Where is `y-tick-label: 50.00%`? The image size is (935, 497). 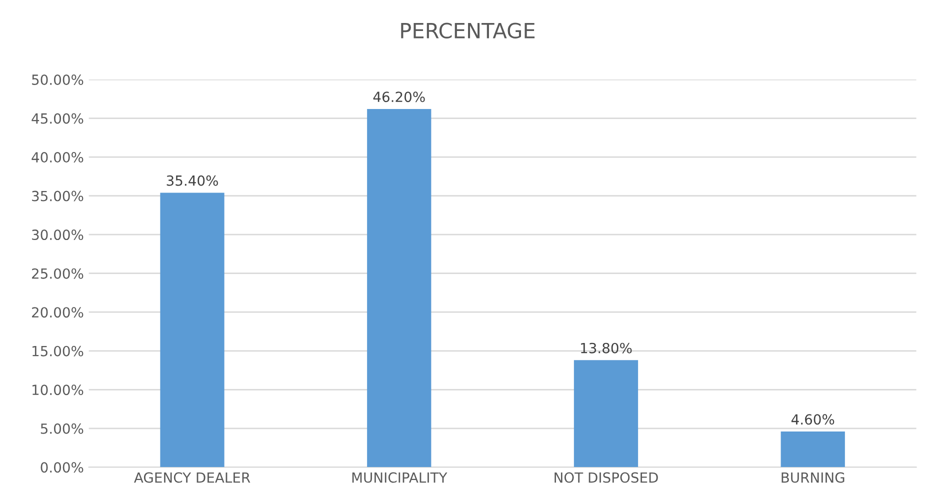 y-tick-label: 50.00% is located at coordinates (58, 79).